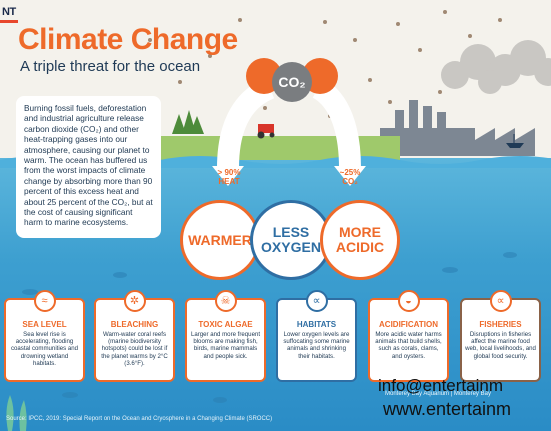 The width and height of the screenshot is (551, 431). I want to click on sea-level-icon: ≈, so click(44, 301).